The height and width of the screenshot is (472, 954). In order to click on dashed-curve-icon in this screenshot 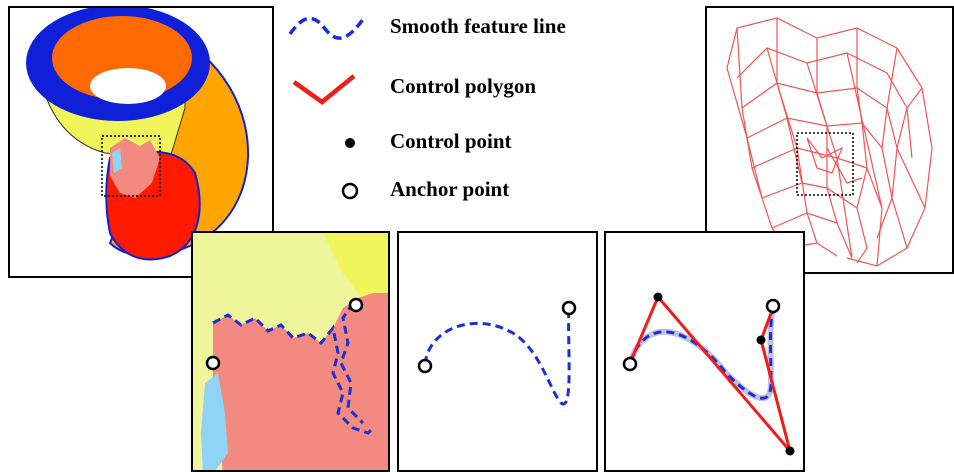, I will do `click(327, 28)`.